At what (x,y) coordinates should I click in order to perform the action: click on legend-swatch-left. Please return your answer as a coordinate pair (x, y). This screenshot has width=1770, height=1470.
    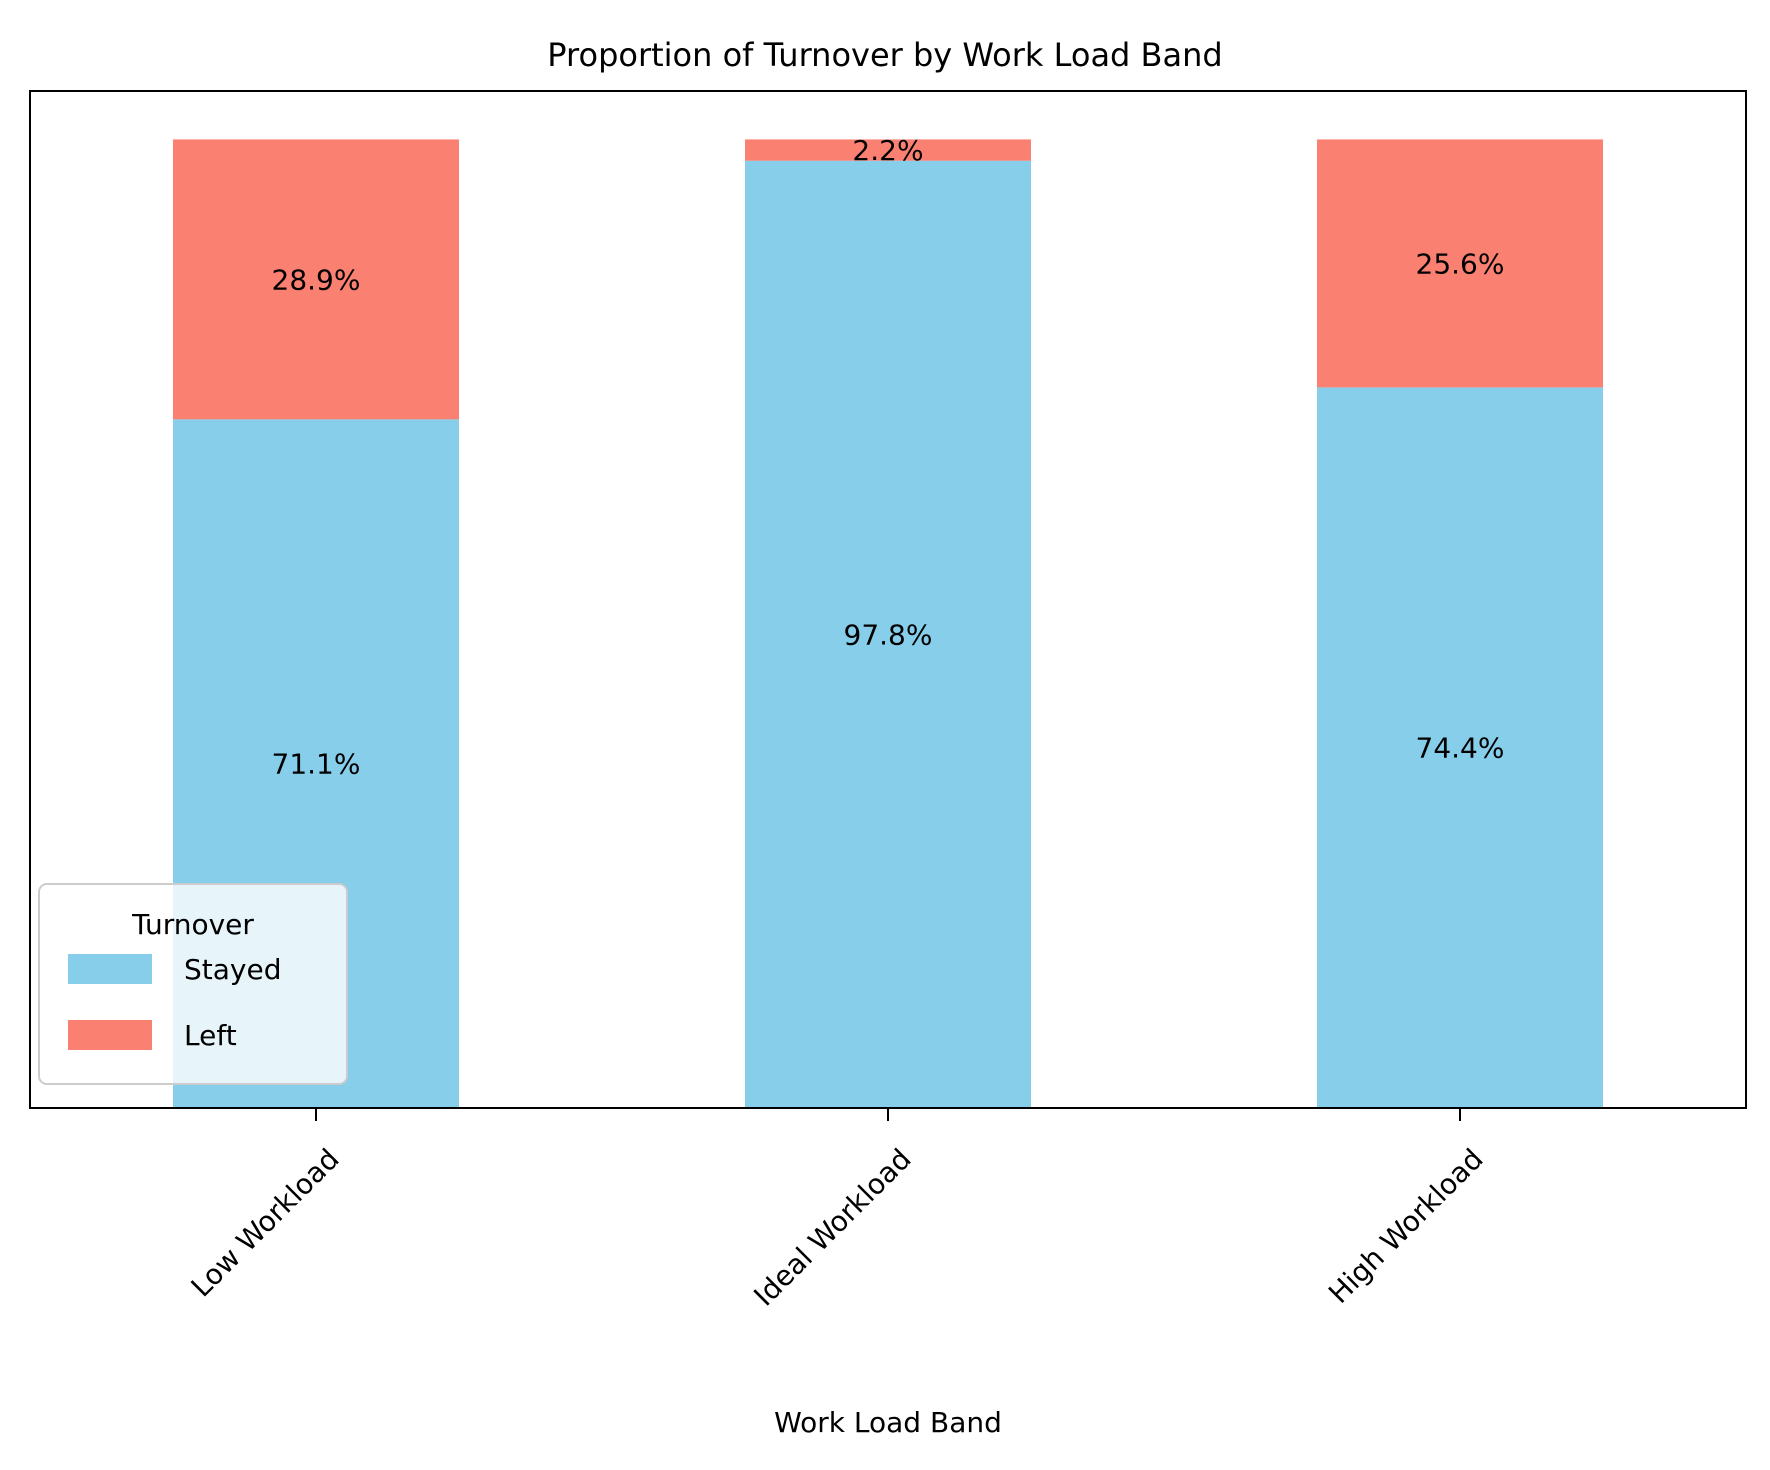
    Looking at the image, I should click on (110, 1035).